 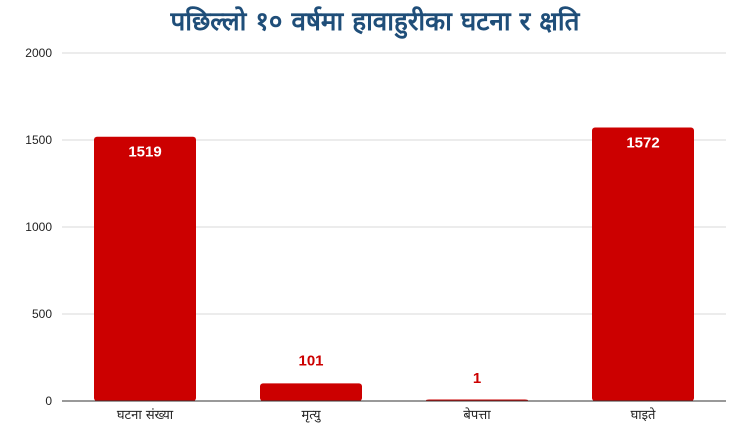 What do you see at coordinates (38, 140) in the screenshot?
I see `y-tick-label: 1500` at bounding box center [38, 140].